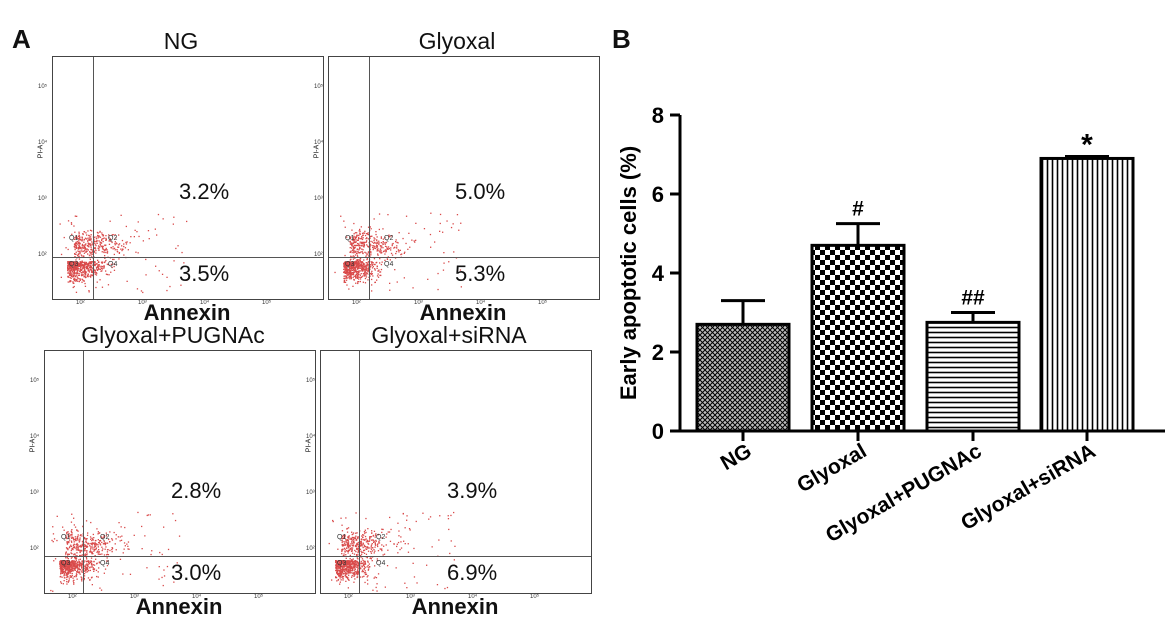  What do you see at coordinates (181, 41) in the screenshot?
I see `flow-plot-title: NG` at bounding box center [181, 41].